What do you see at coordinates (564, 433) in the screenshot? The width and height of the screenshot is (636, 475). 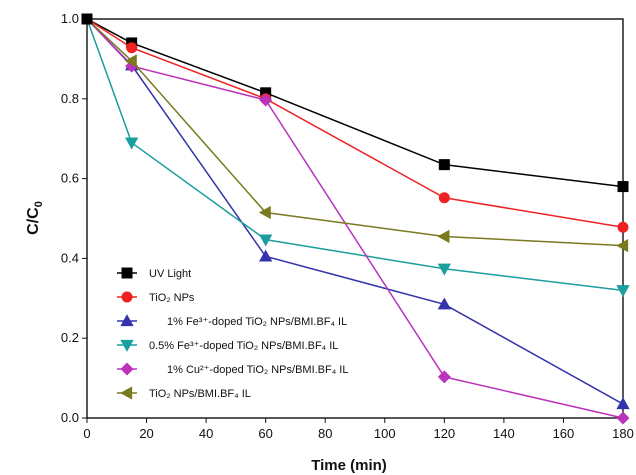 I see `x-tick-label: 160` at bounding box center [564, 433].